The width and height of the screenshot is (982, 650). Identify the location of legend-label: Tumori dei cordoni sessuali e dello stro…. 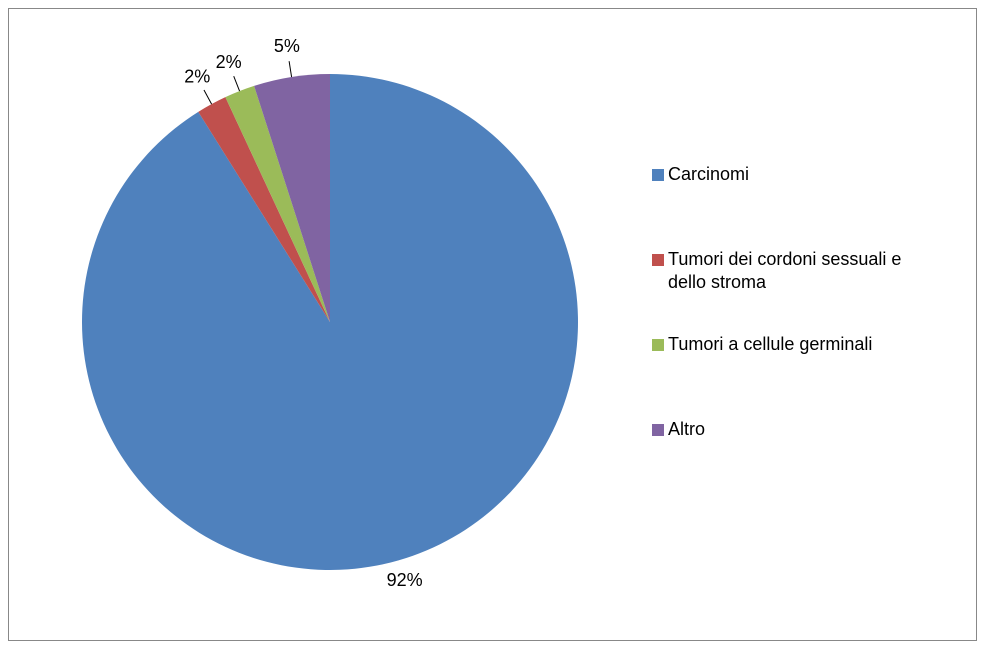
(785, 270).